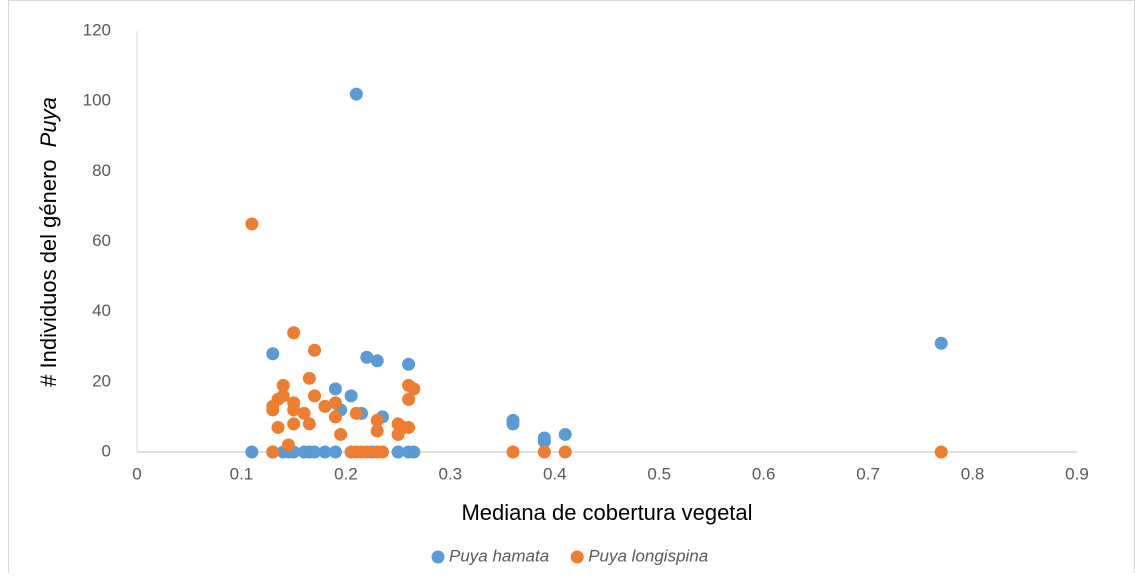 The image size is (1135, 578). What do you see at coordinates (555, 473) in the screenshot?
I see `x-tick-label: 0.4` at bounding box center [555, 473].